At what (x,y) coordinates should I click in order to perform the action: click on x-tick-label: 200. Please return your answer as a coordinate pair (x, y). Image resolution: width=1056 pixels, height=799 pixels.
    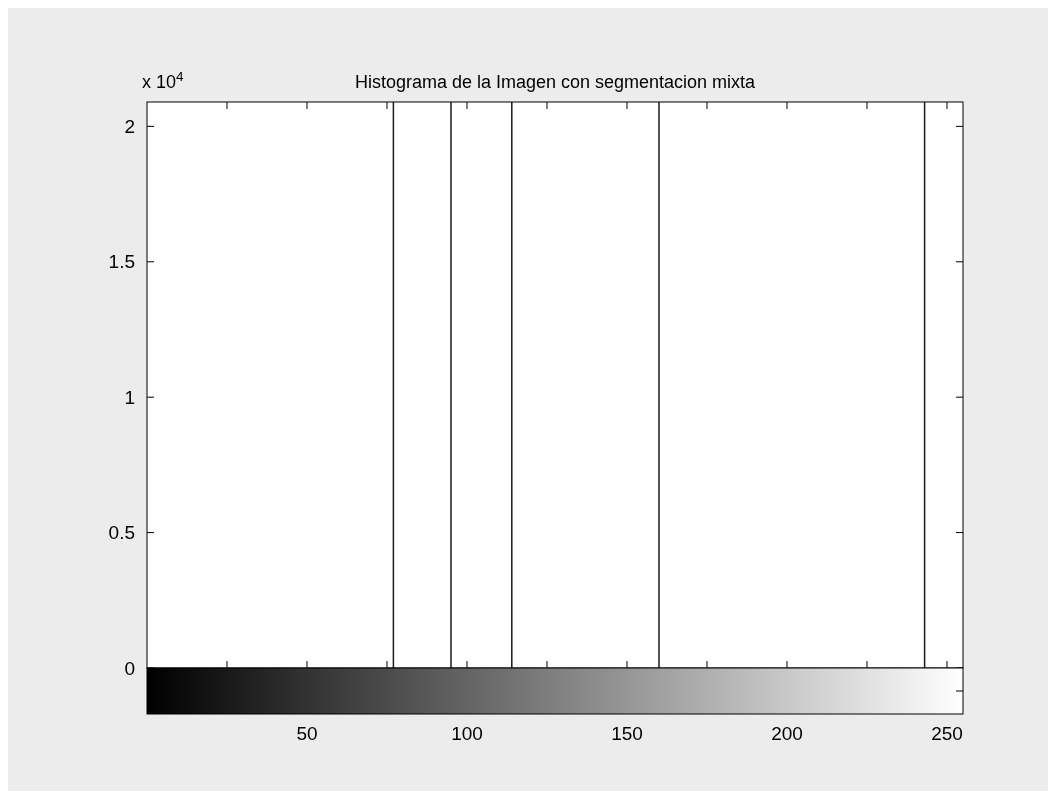
    Looking at the image, I should click on (787, 733).